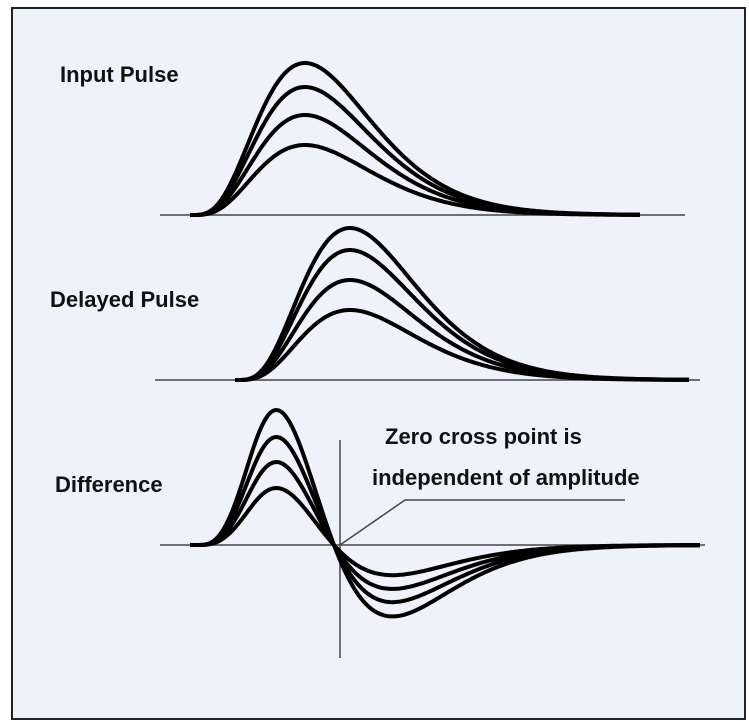 This screenshot has height=721, width=749. Describe the element at coordinates (124, 299) in the screenshot. I see `delayed-label: Delayed Pulse` at that location.